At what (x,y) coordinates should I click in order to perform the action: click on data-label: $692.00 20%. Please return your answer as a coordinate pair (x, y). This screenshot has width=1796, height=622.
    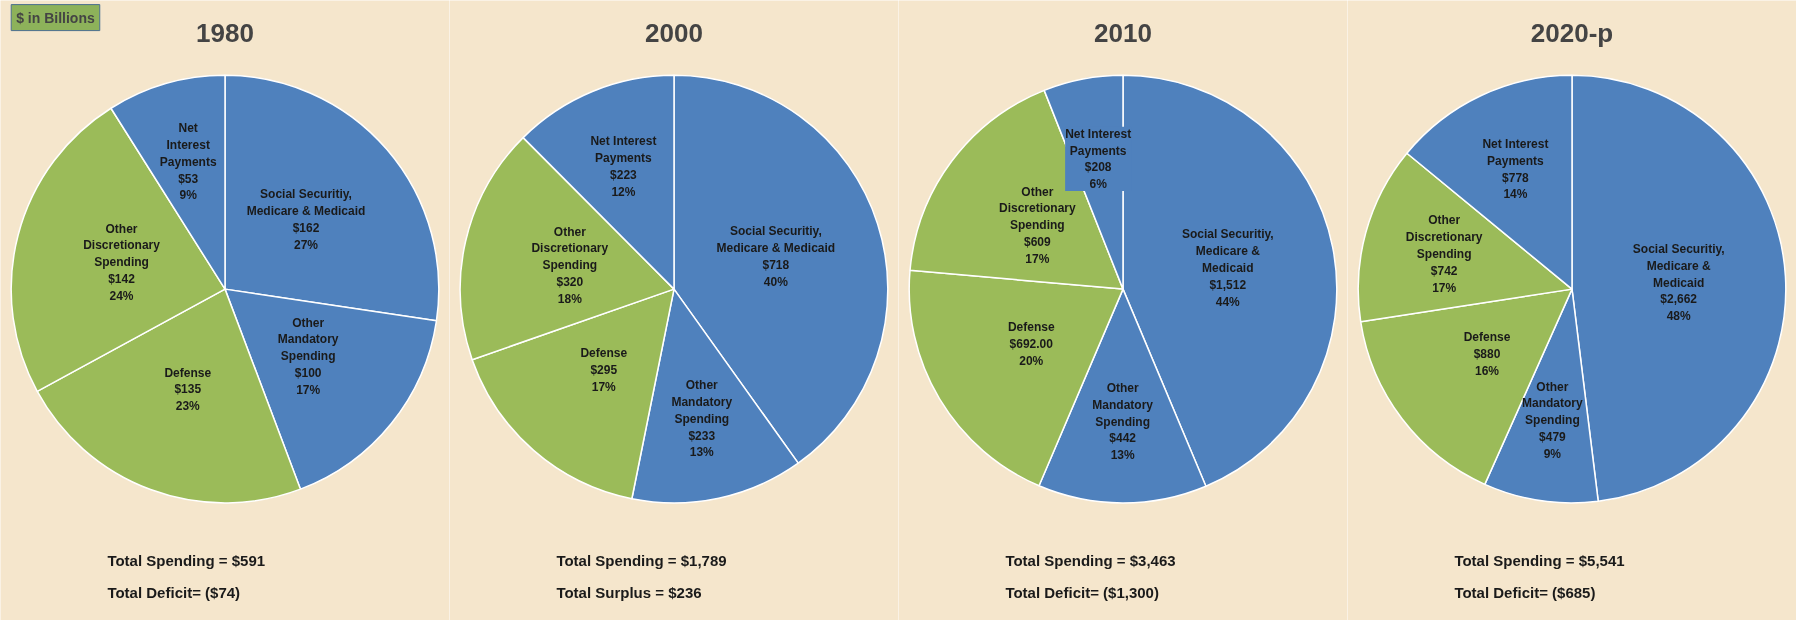
    Looking at the image, I should click on (1031, 352).